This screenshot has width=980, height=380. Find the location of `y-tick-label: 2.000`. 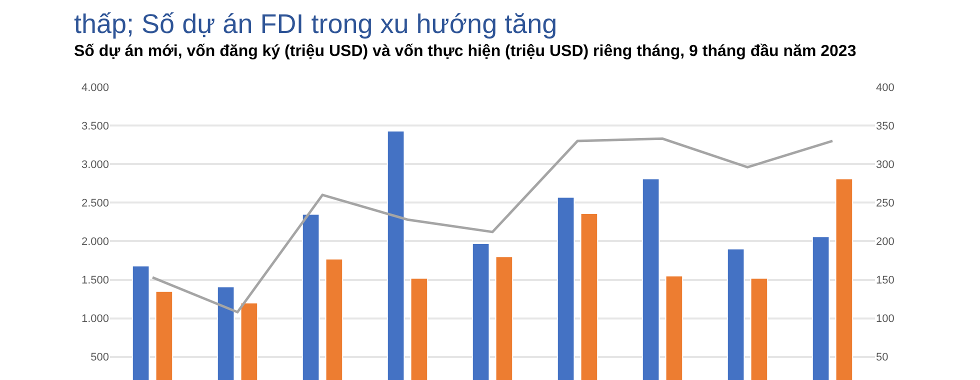

y-tick-label: 2.000 is located at coordinates (95, 242).